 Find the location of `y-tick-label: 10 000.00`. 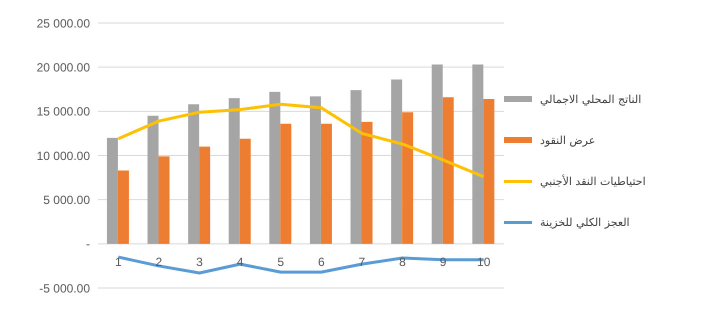

y-tick-label: 10 000.00 is located at coordinates (63, 155).